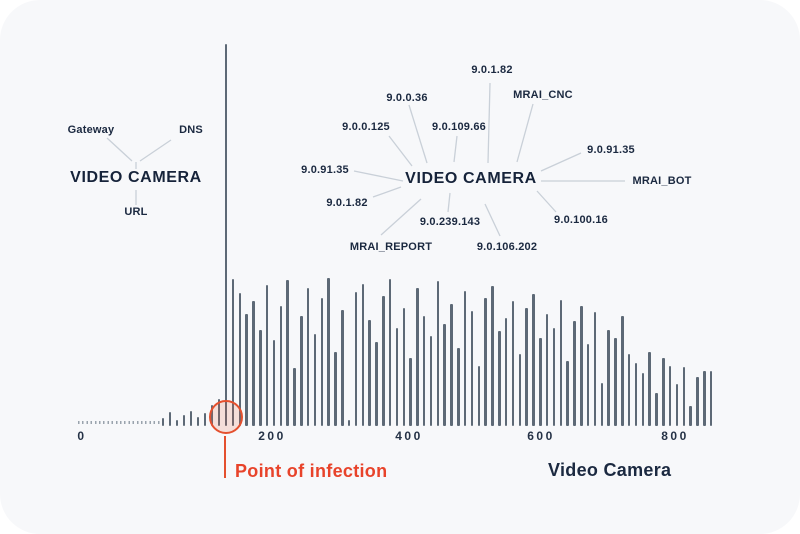 The image size is (800, 534). What do you see at coordinates (407, 98) in the screenshot?
I see `node-label: 9.0.0.36` at bounding box center [407, 98].